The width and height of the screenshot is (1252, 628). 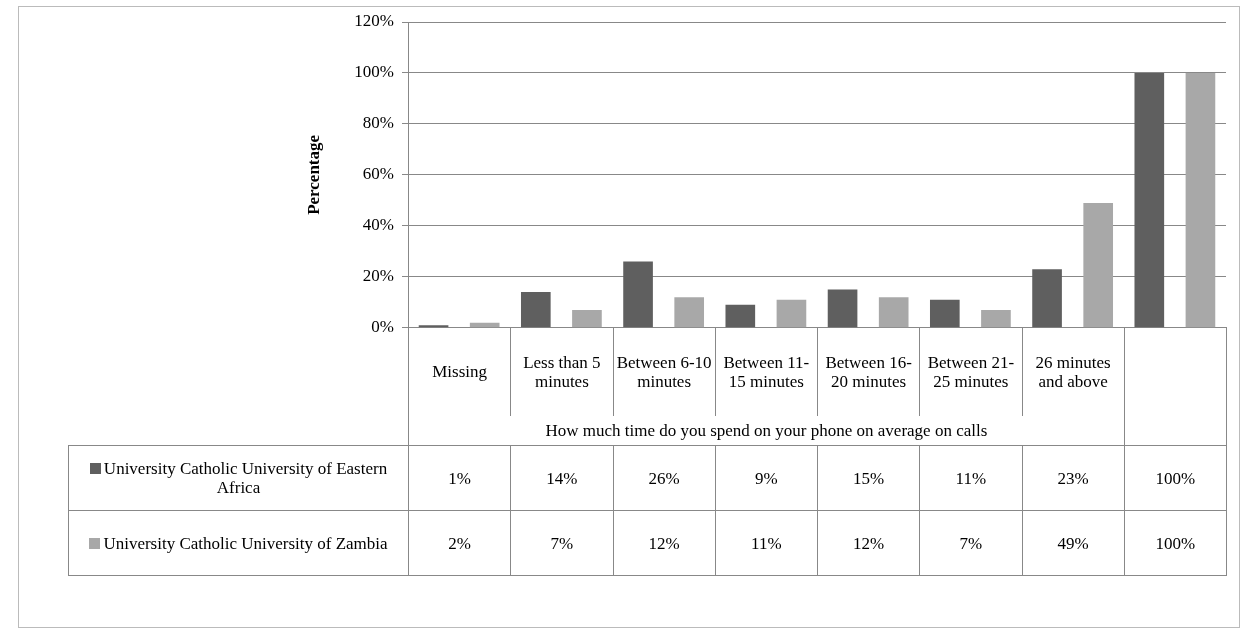 I want to click on x-tick-label: Missing, so click(x=459, y=371).